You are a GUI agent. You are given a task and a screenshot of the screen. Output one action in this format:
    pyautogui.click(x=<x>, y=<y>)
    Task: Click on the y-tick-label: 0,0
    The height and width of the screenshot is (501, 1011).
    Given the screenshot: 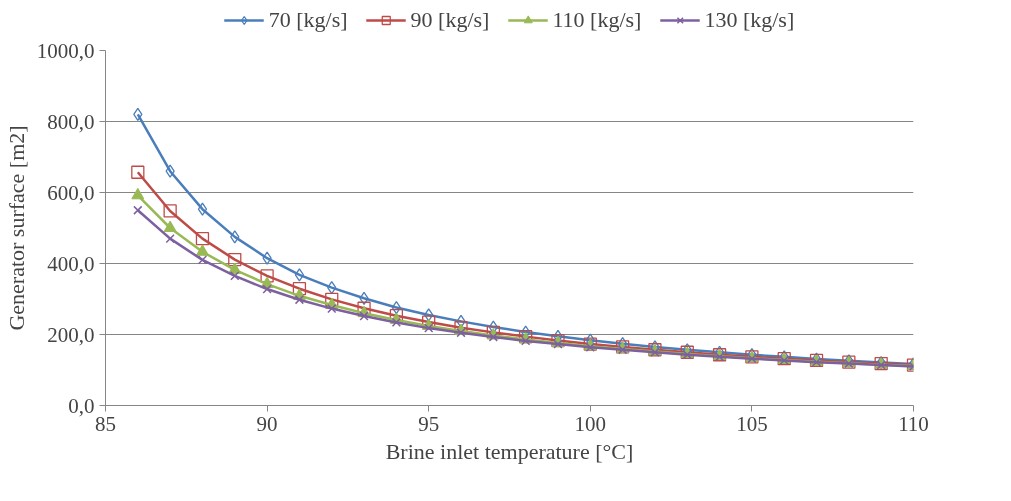 What is the action you would take?
    pyautogui.click(x=81, y=405)
    